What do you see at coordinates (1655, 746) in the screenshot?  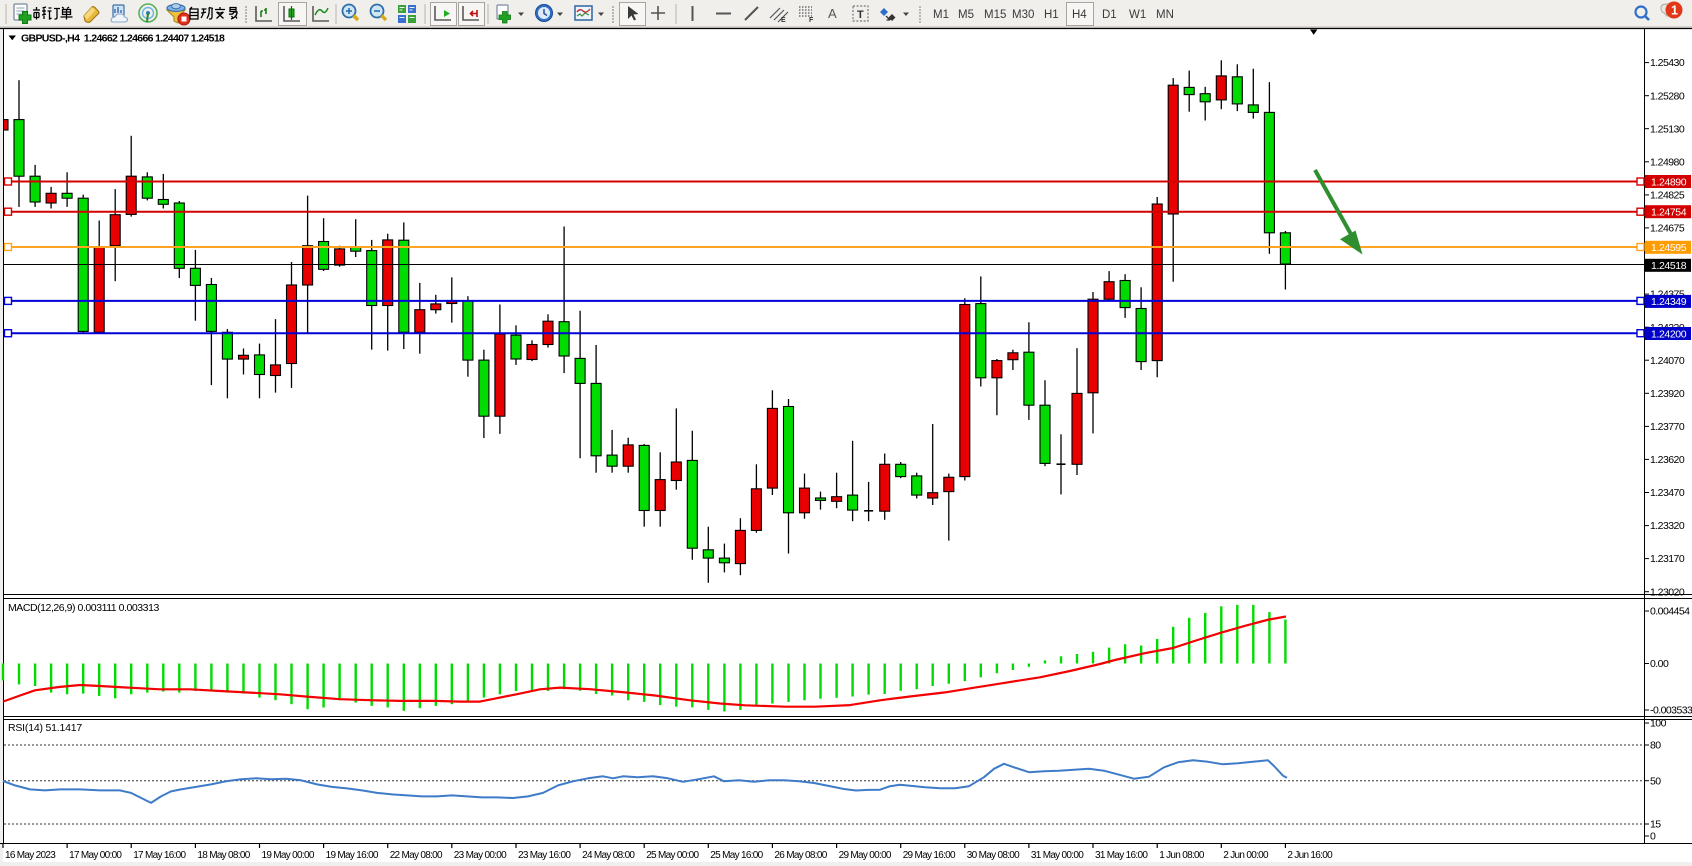 I see `svg-text: 80` at bounding box center [1655, 746].